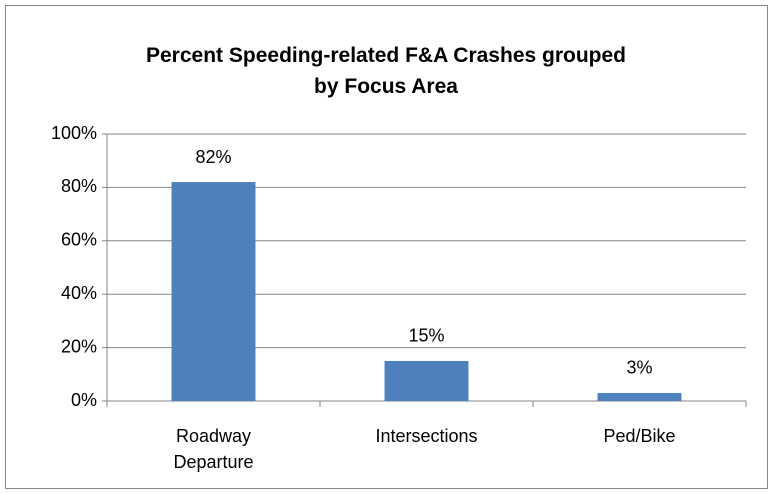  What do you see at coordinates (79, 293) in the screenshot?
I see `y-tick-label: 40%` at bounding box center [79, 293].